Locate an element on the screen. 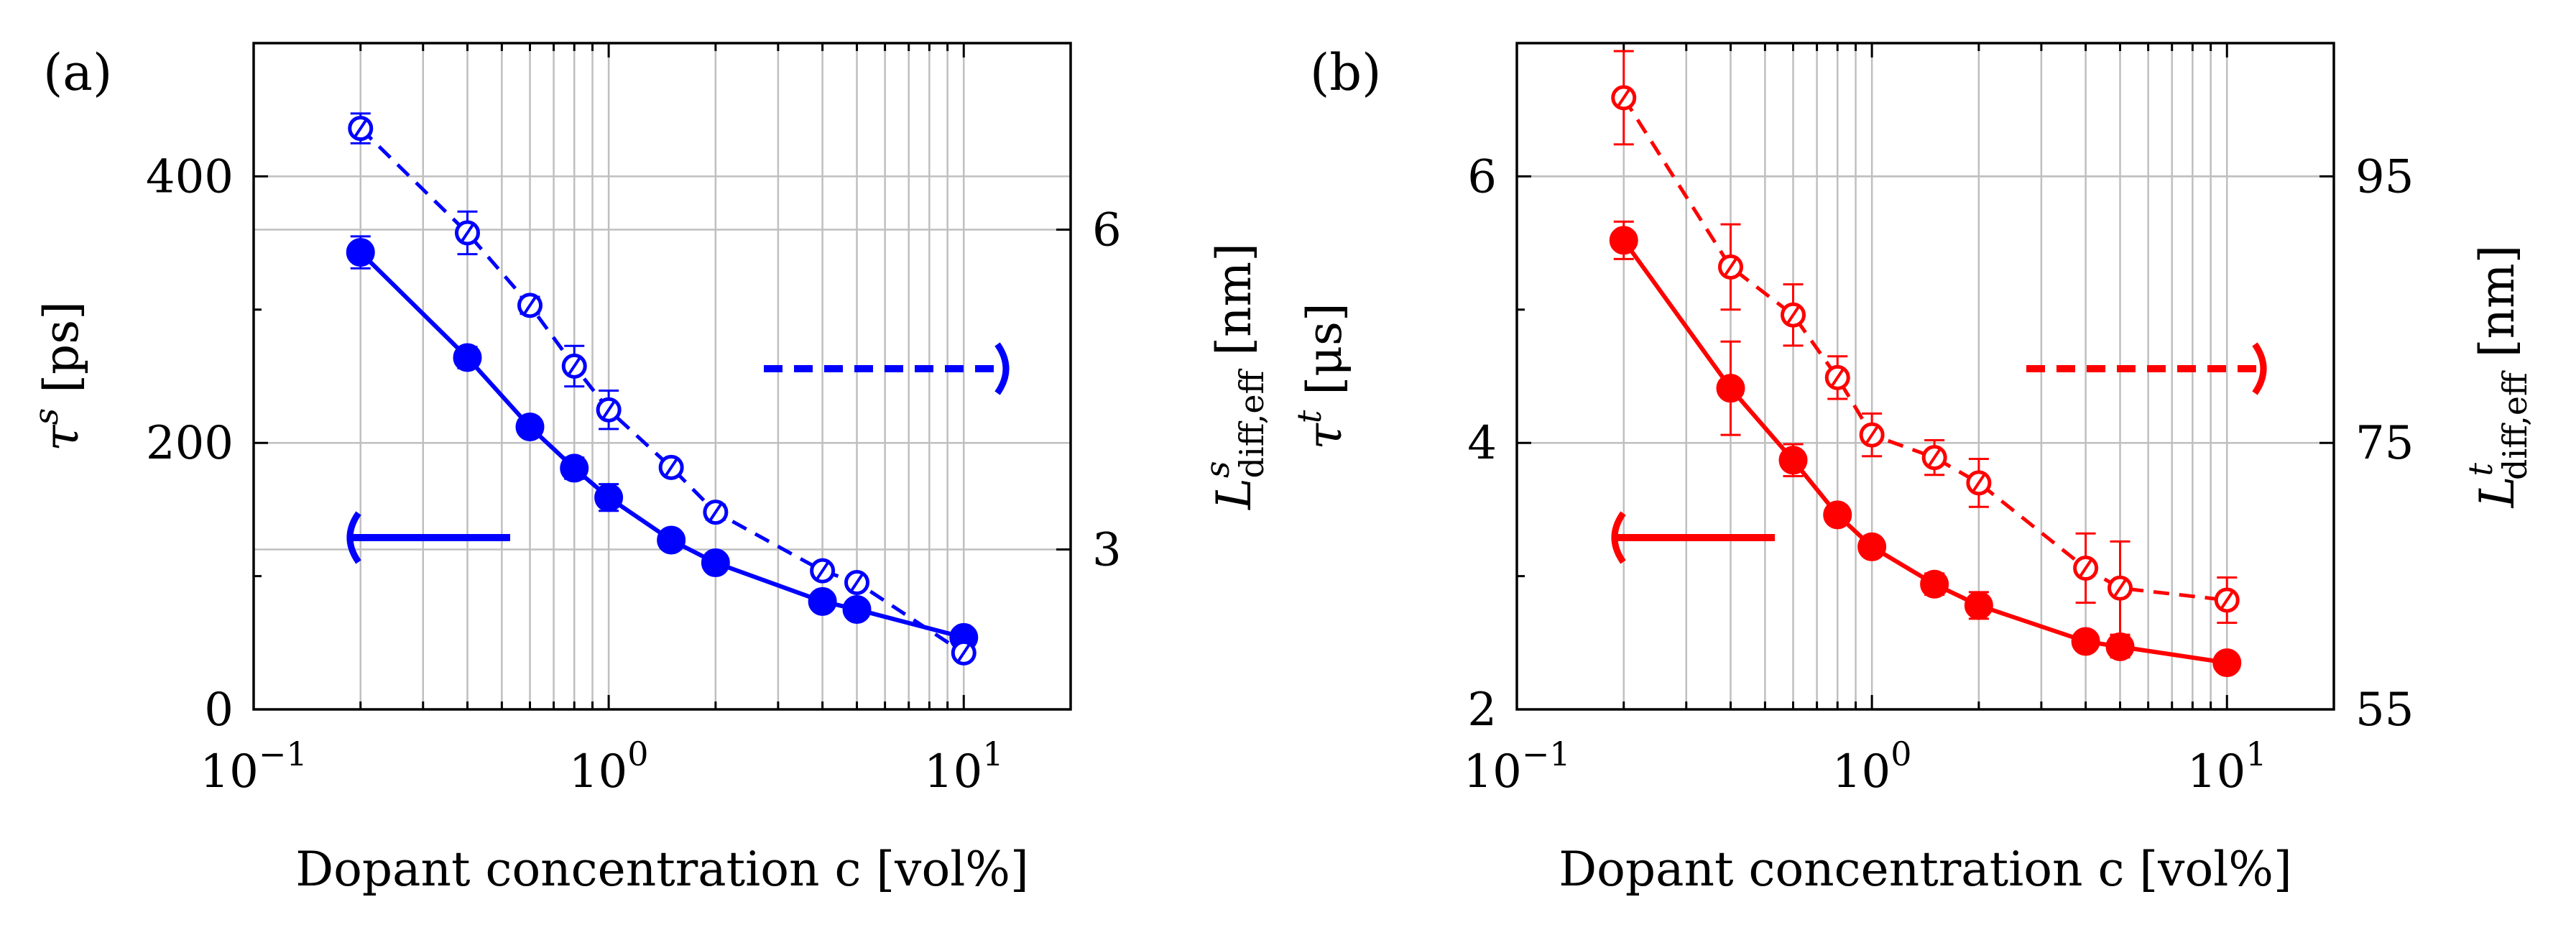 This screenshot has height=925, width=2576. y-tick-label-right: 95 is located at coordinates (2384, 177).